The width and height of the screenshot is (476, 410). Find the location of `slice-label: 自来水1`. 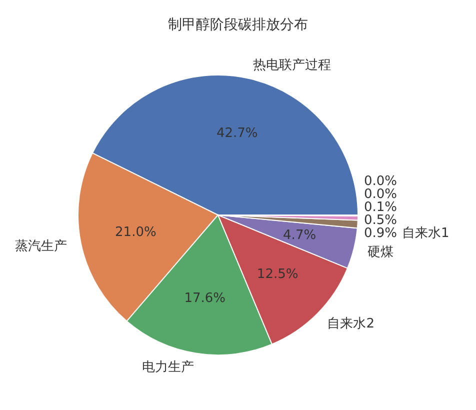

slice-label: 自来水1 is located at coordinates (426, 233).